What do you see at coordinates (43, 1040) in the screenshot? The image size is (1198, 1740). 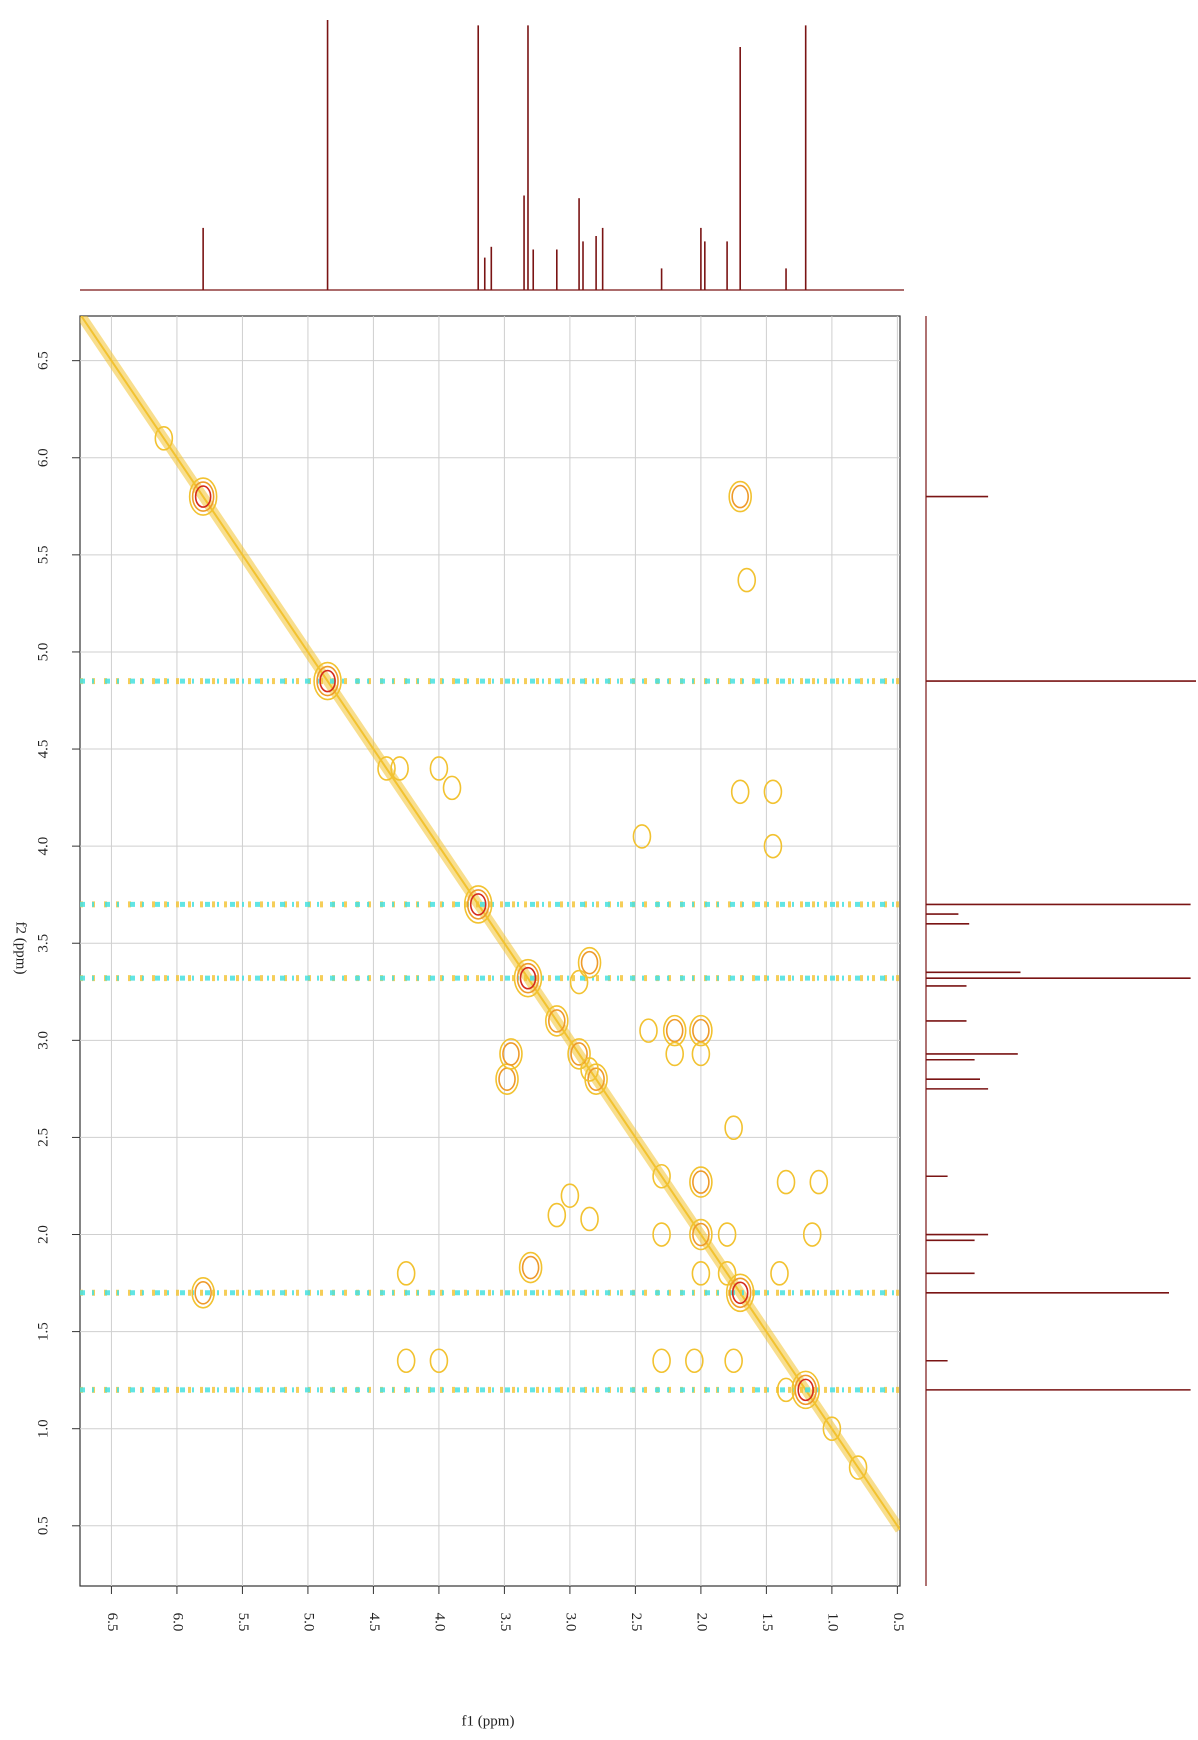 I see `y-tick-label: 3.0` at bounding box center [43, 1040].